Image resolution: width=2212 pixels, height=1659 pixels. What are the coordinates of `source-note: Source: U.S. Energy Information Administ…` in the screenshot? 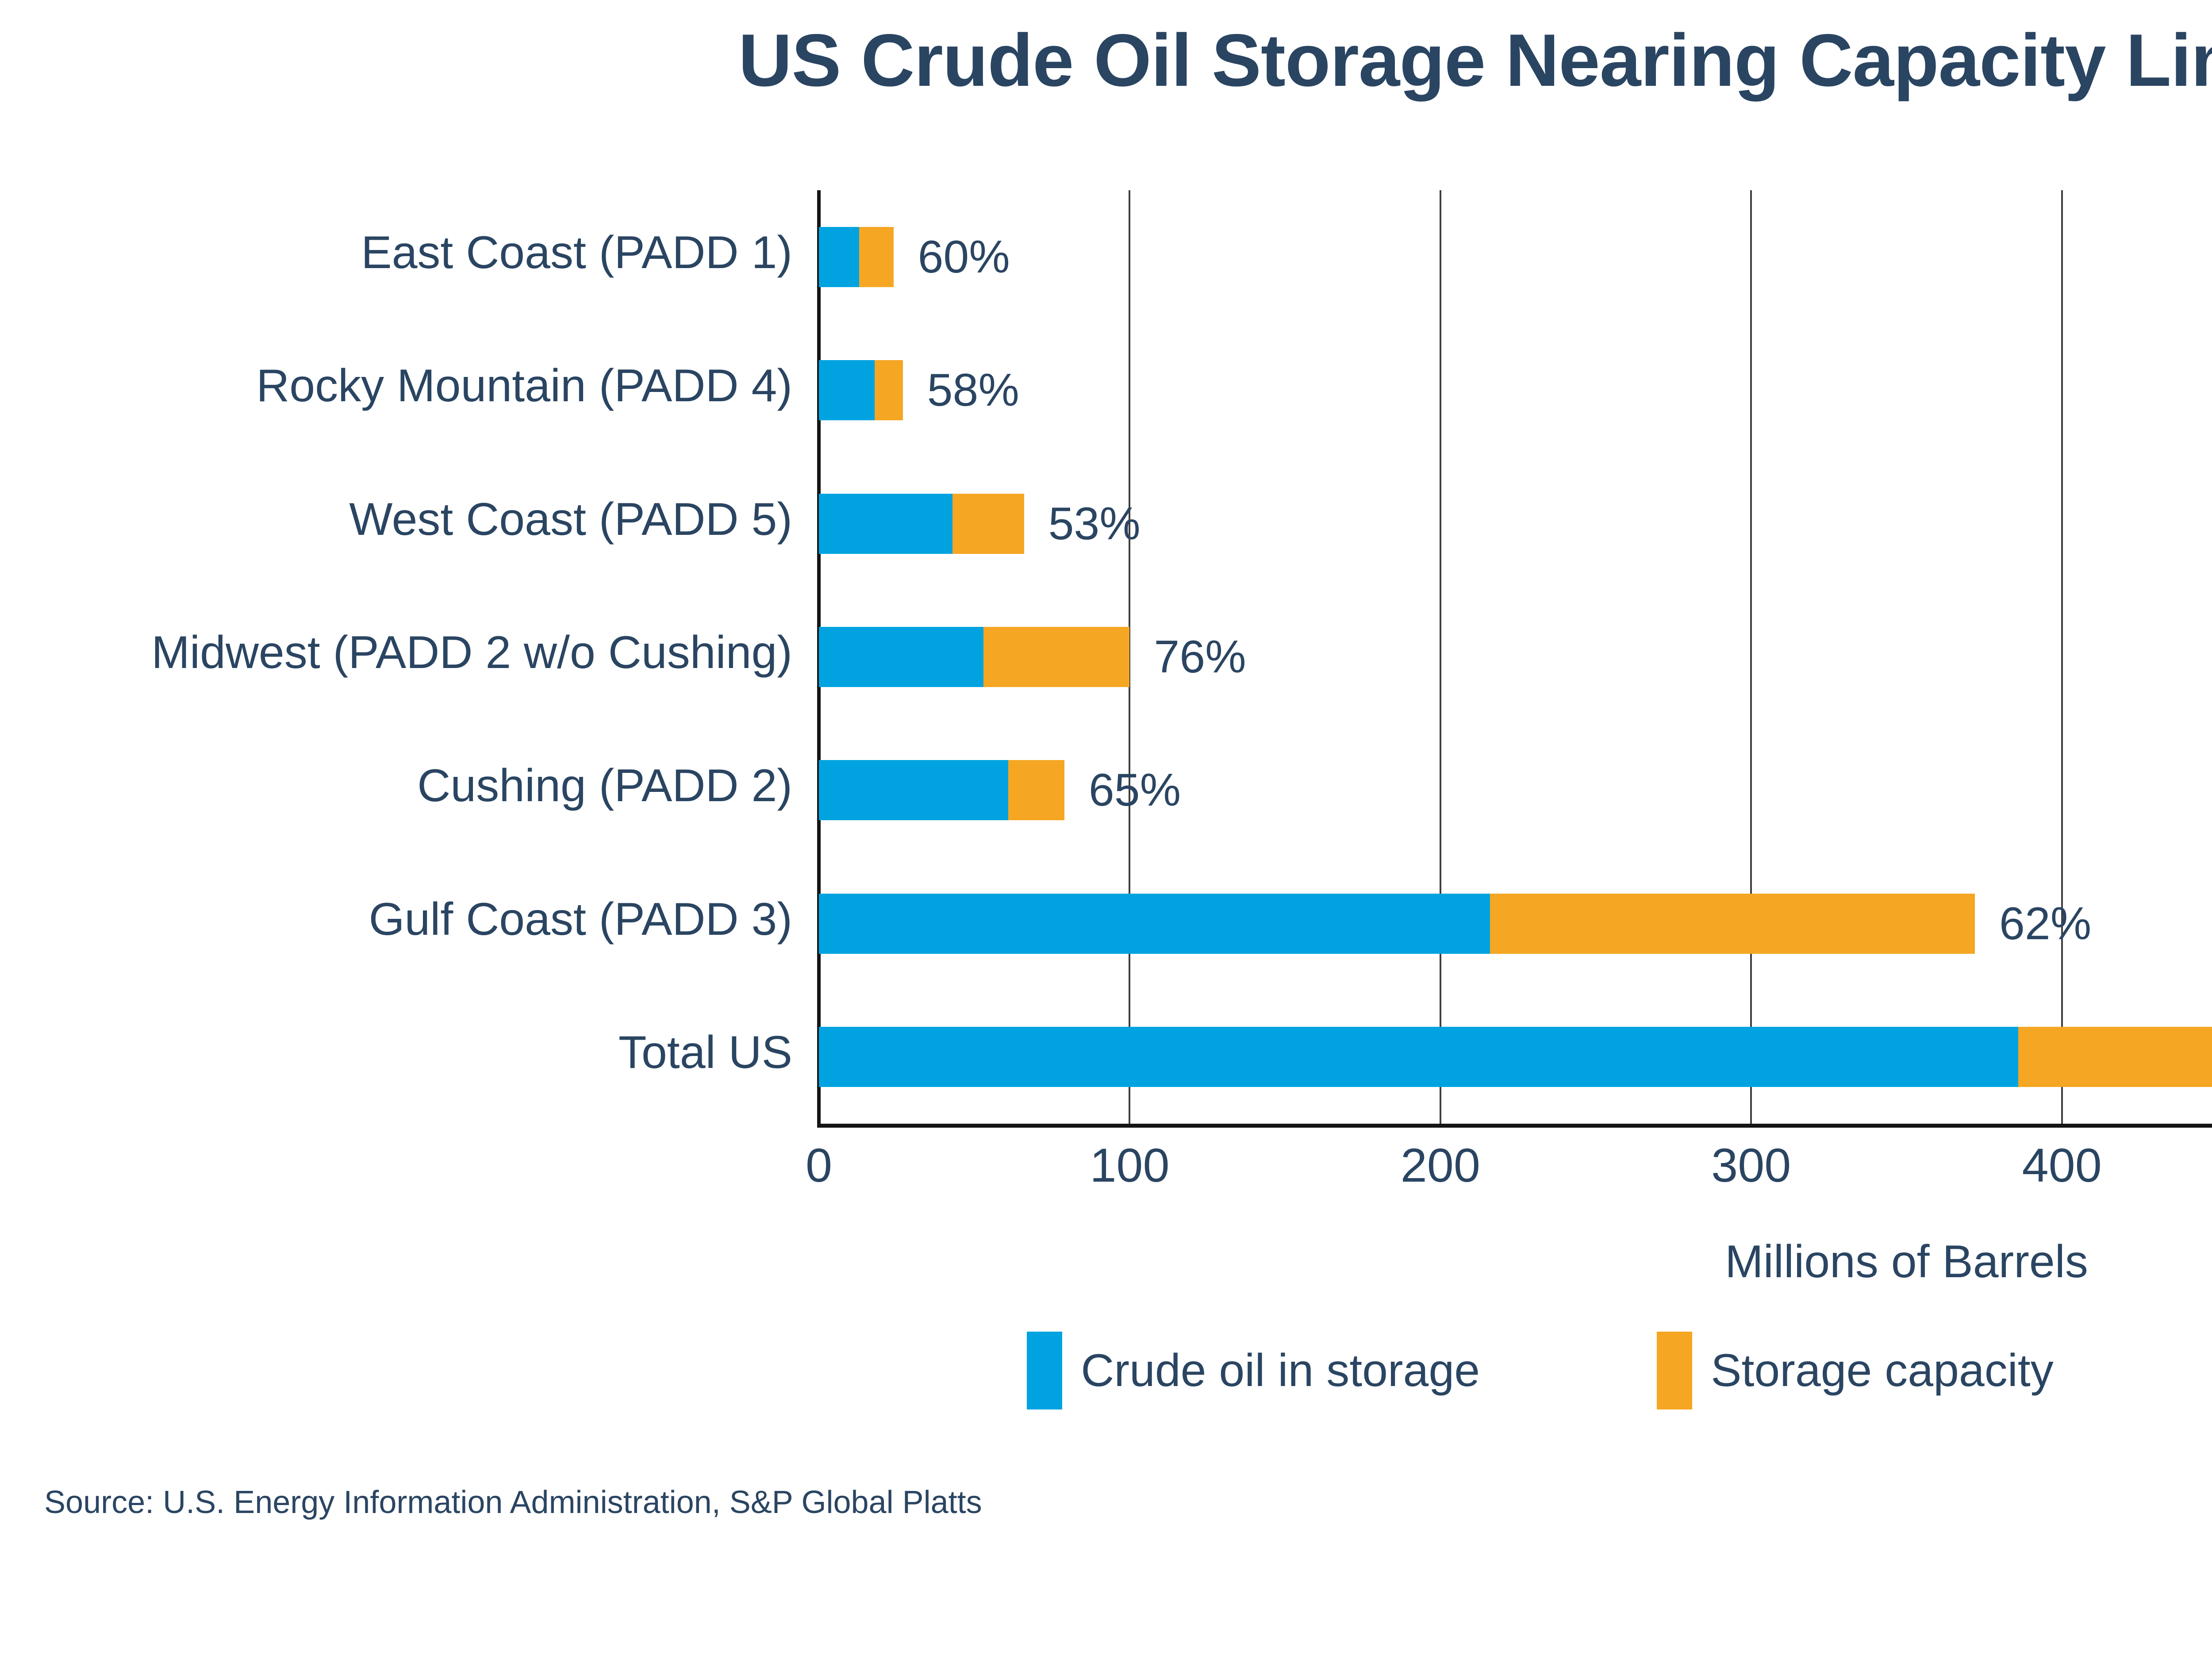 It's located at (513, 1503).